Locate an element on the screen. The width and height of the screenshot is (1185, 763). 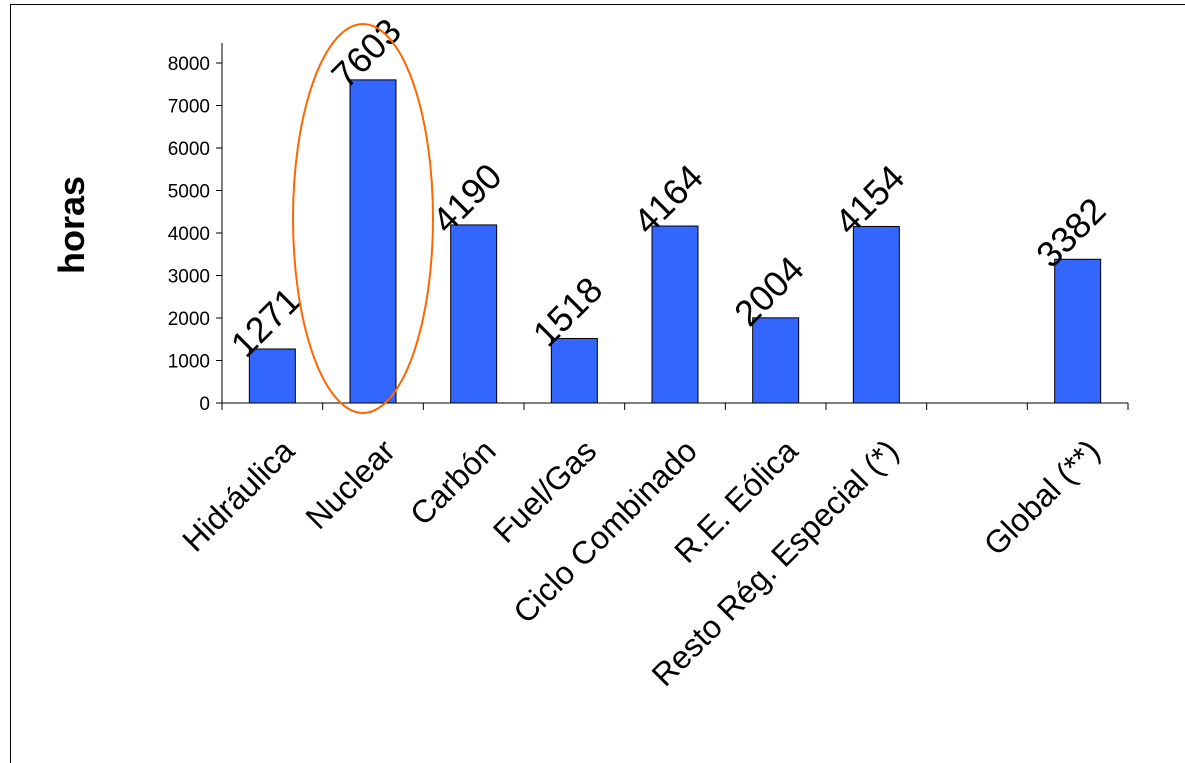
y-tick-label: 6000 is located at coordinates (189, 149).